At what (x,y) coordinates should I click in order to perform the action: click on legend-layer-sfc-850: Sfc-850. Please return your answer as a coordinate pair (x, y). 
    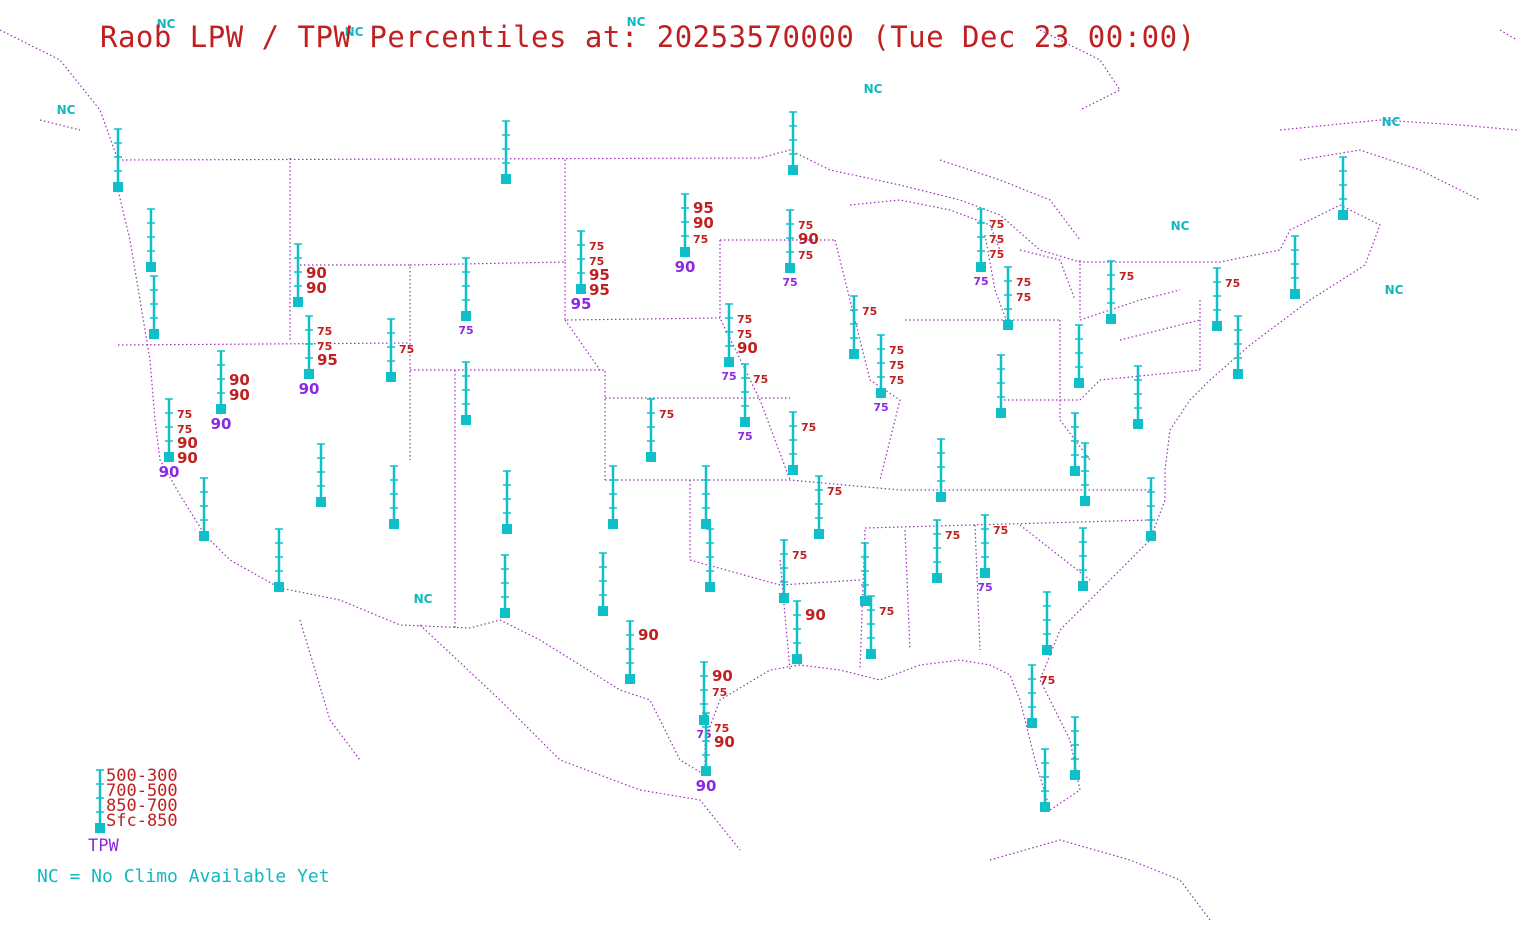
    Looking at the image, I should click on (142, 821).